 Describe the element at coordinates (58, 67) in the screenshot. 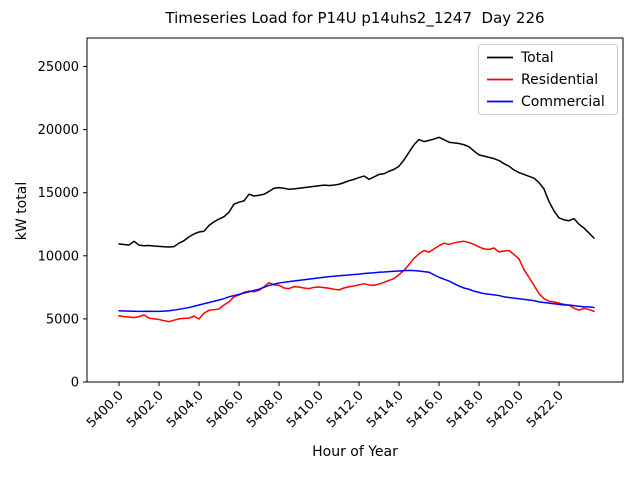

I see `y-tick-label: 25000` at that location.